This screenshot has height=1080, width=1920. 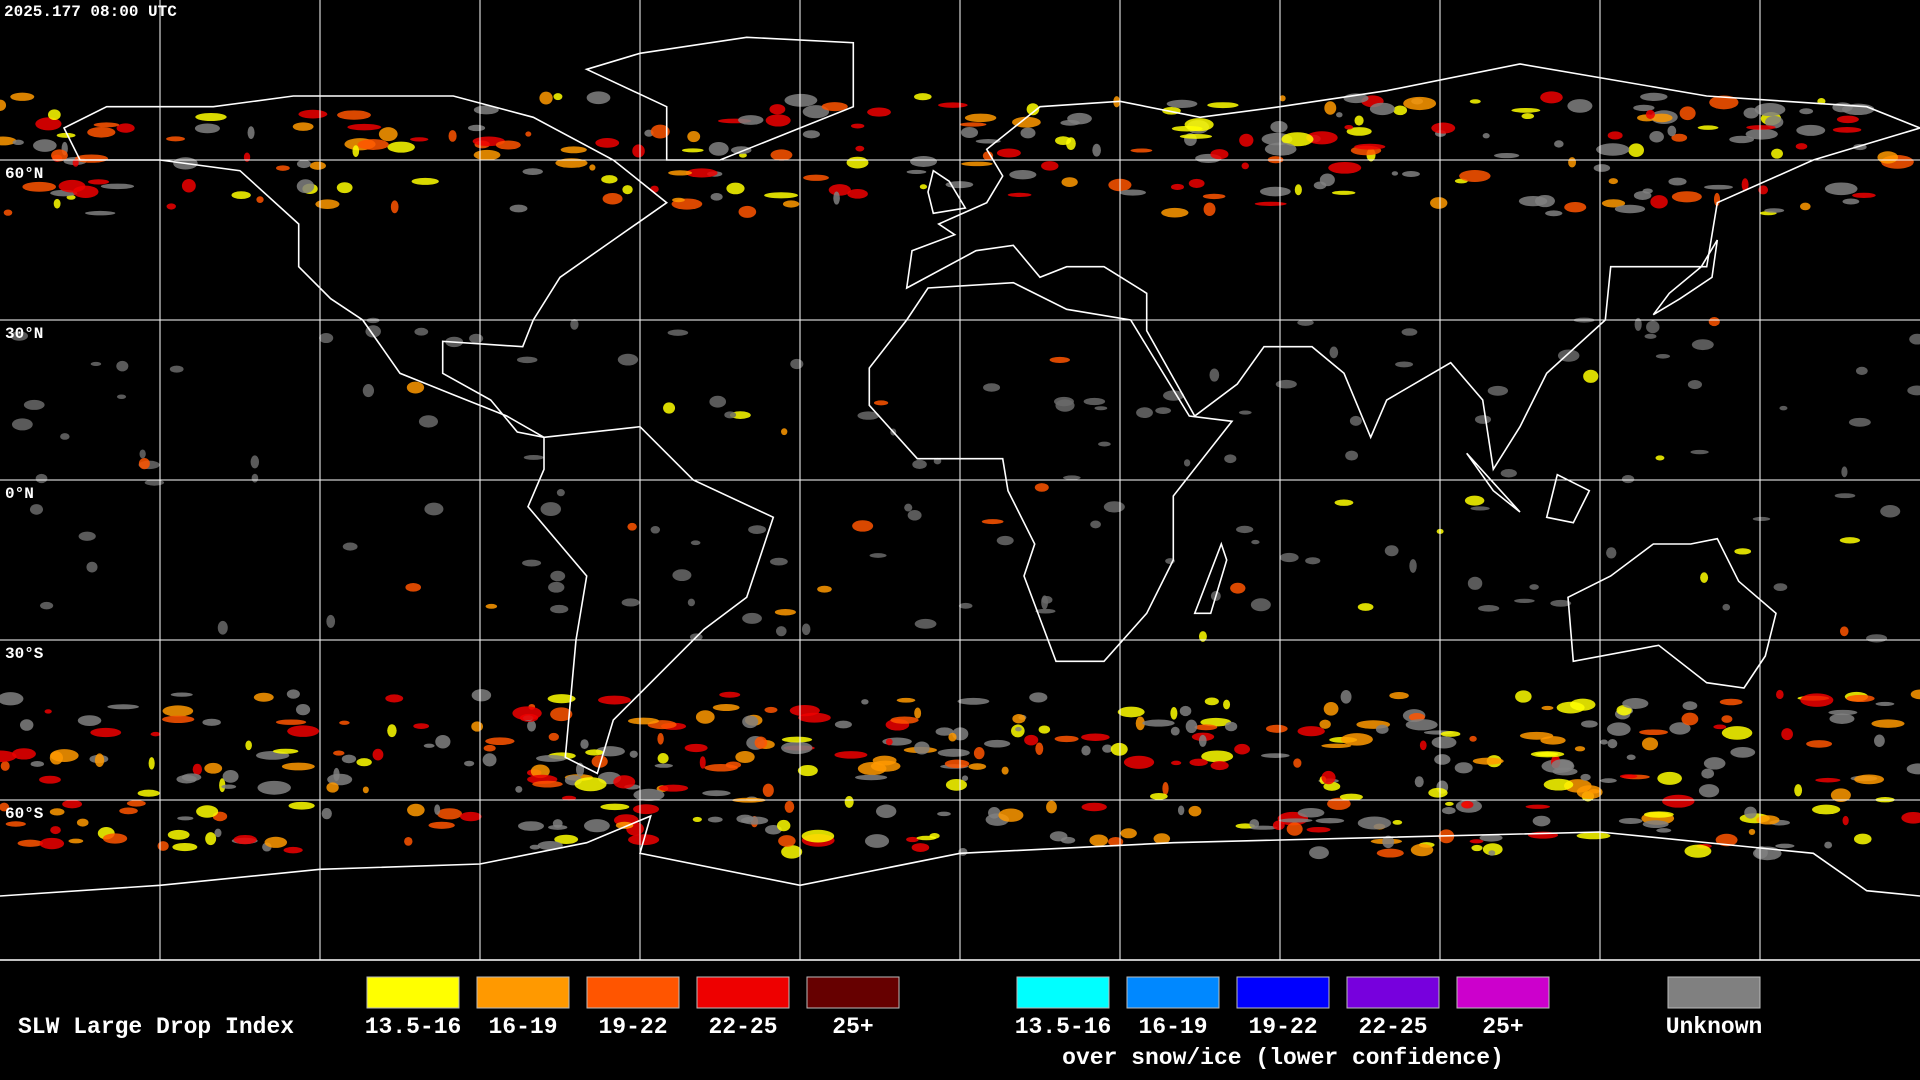 I want to click on legend-label: 25+, so click(x=1502, y=1027).